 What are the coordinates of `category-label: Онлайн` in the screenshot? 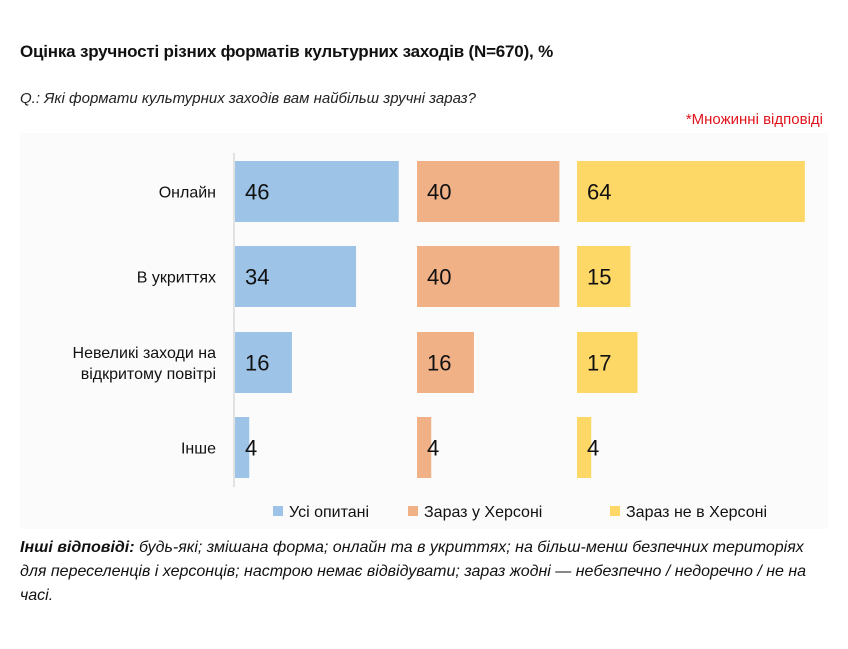 It's located at (187, 193).